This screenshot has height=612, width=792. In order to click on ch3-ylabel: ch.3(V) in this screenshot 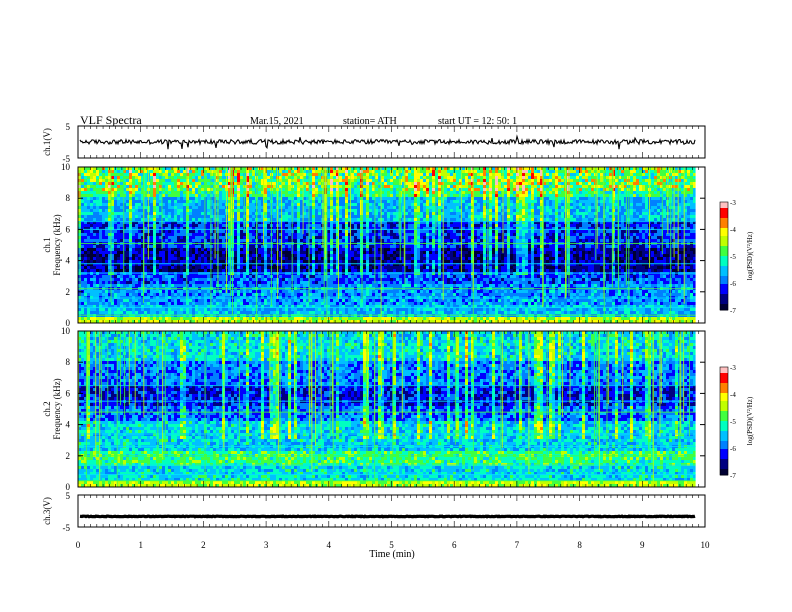, I will do `click(47, 511)`.